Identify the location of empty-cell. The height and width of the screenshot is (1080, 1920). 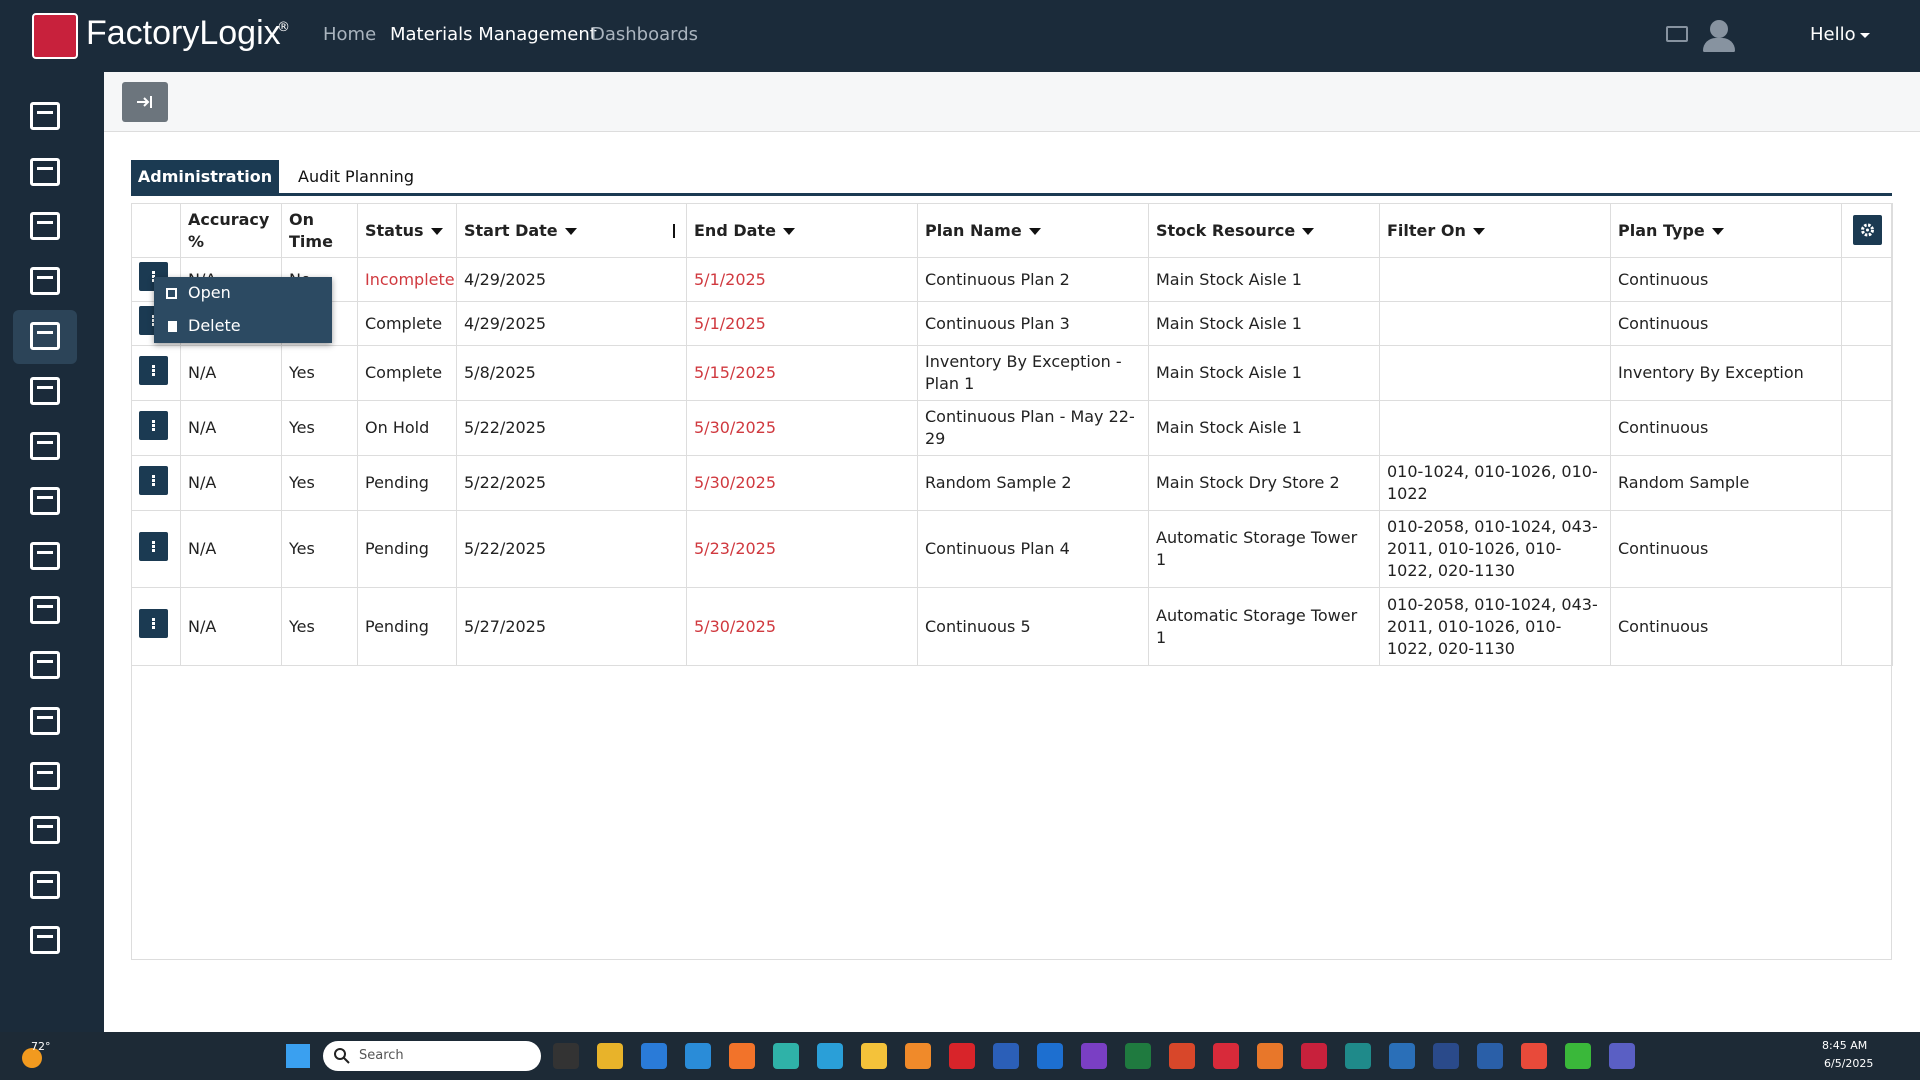
(1867, 428).